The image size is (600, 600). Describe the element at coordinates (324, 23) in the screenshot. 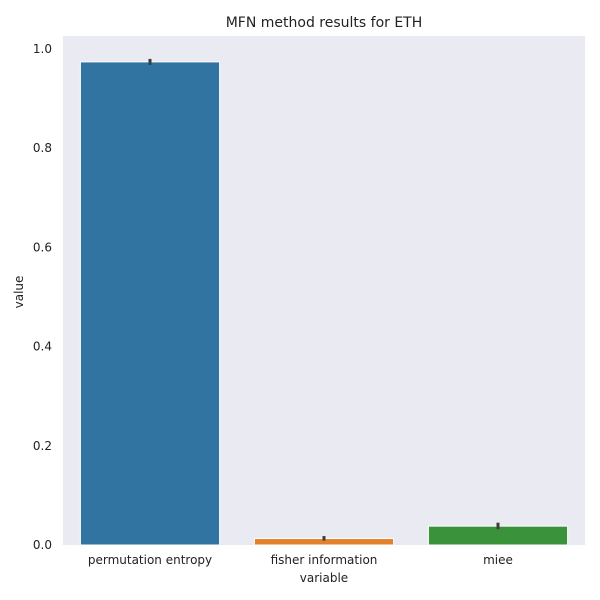

I see `chart-title: MFN method results for ETH` at that location.